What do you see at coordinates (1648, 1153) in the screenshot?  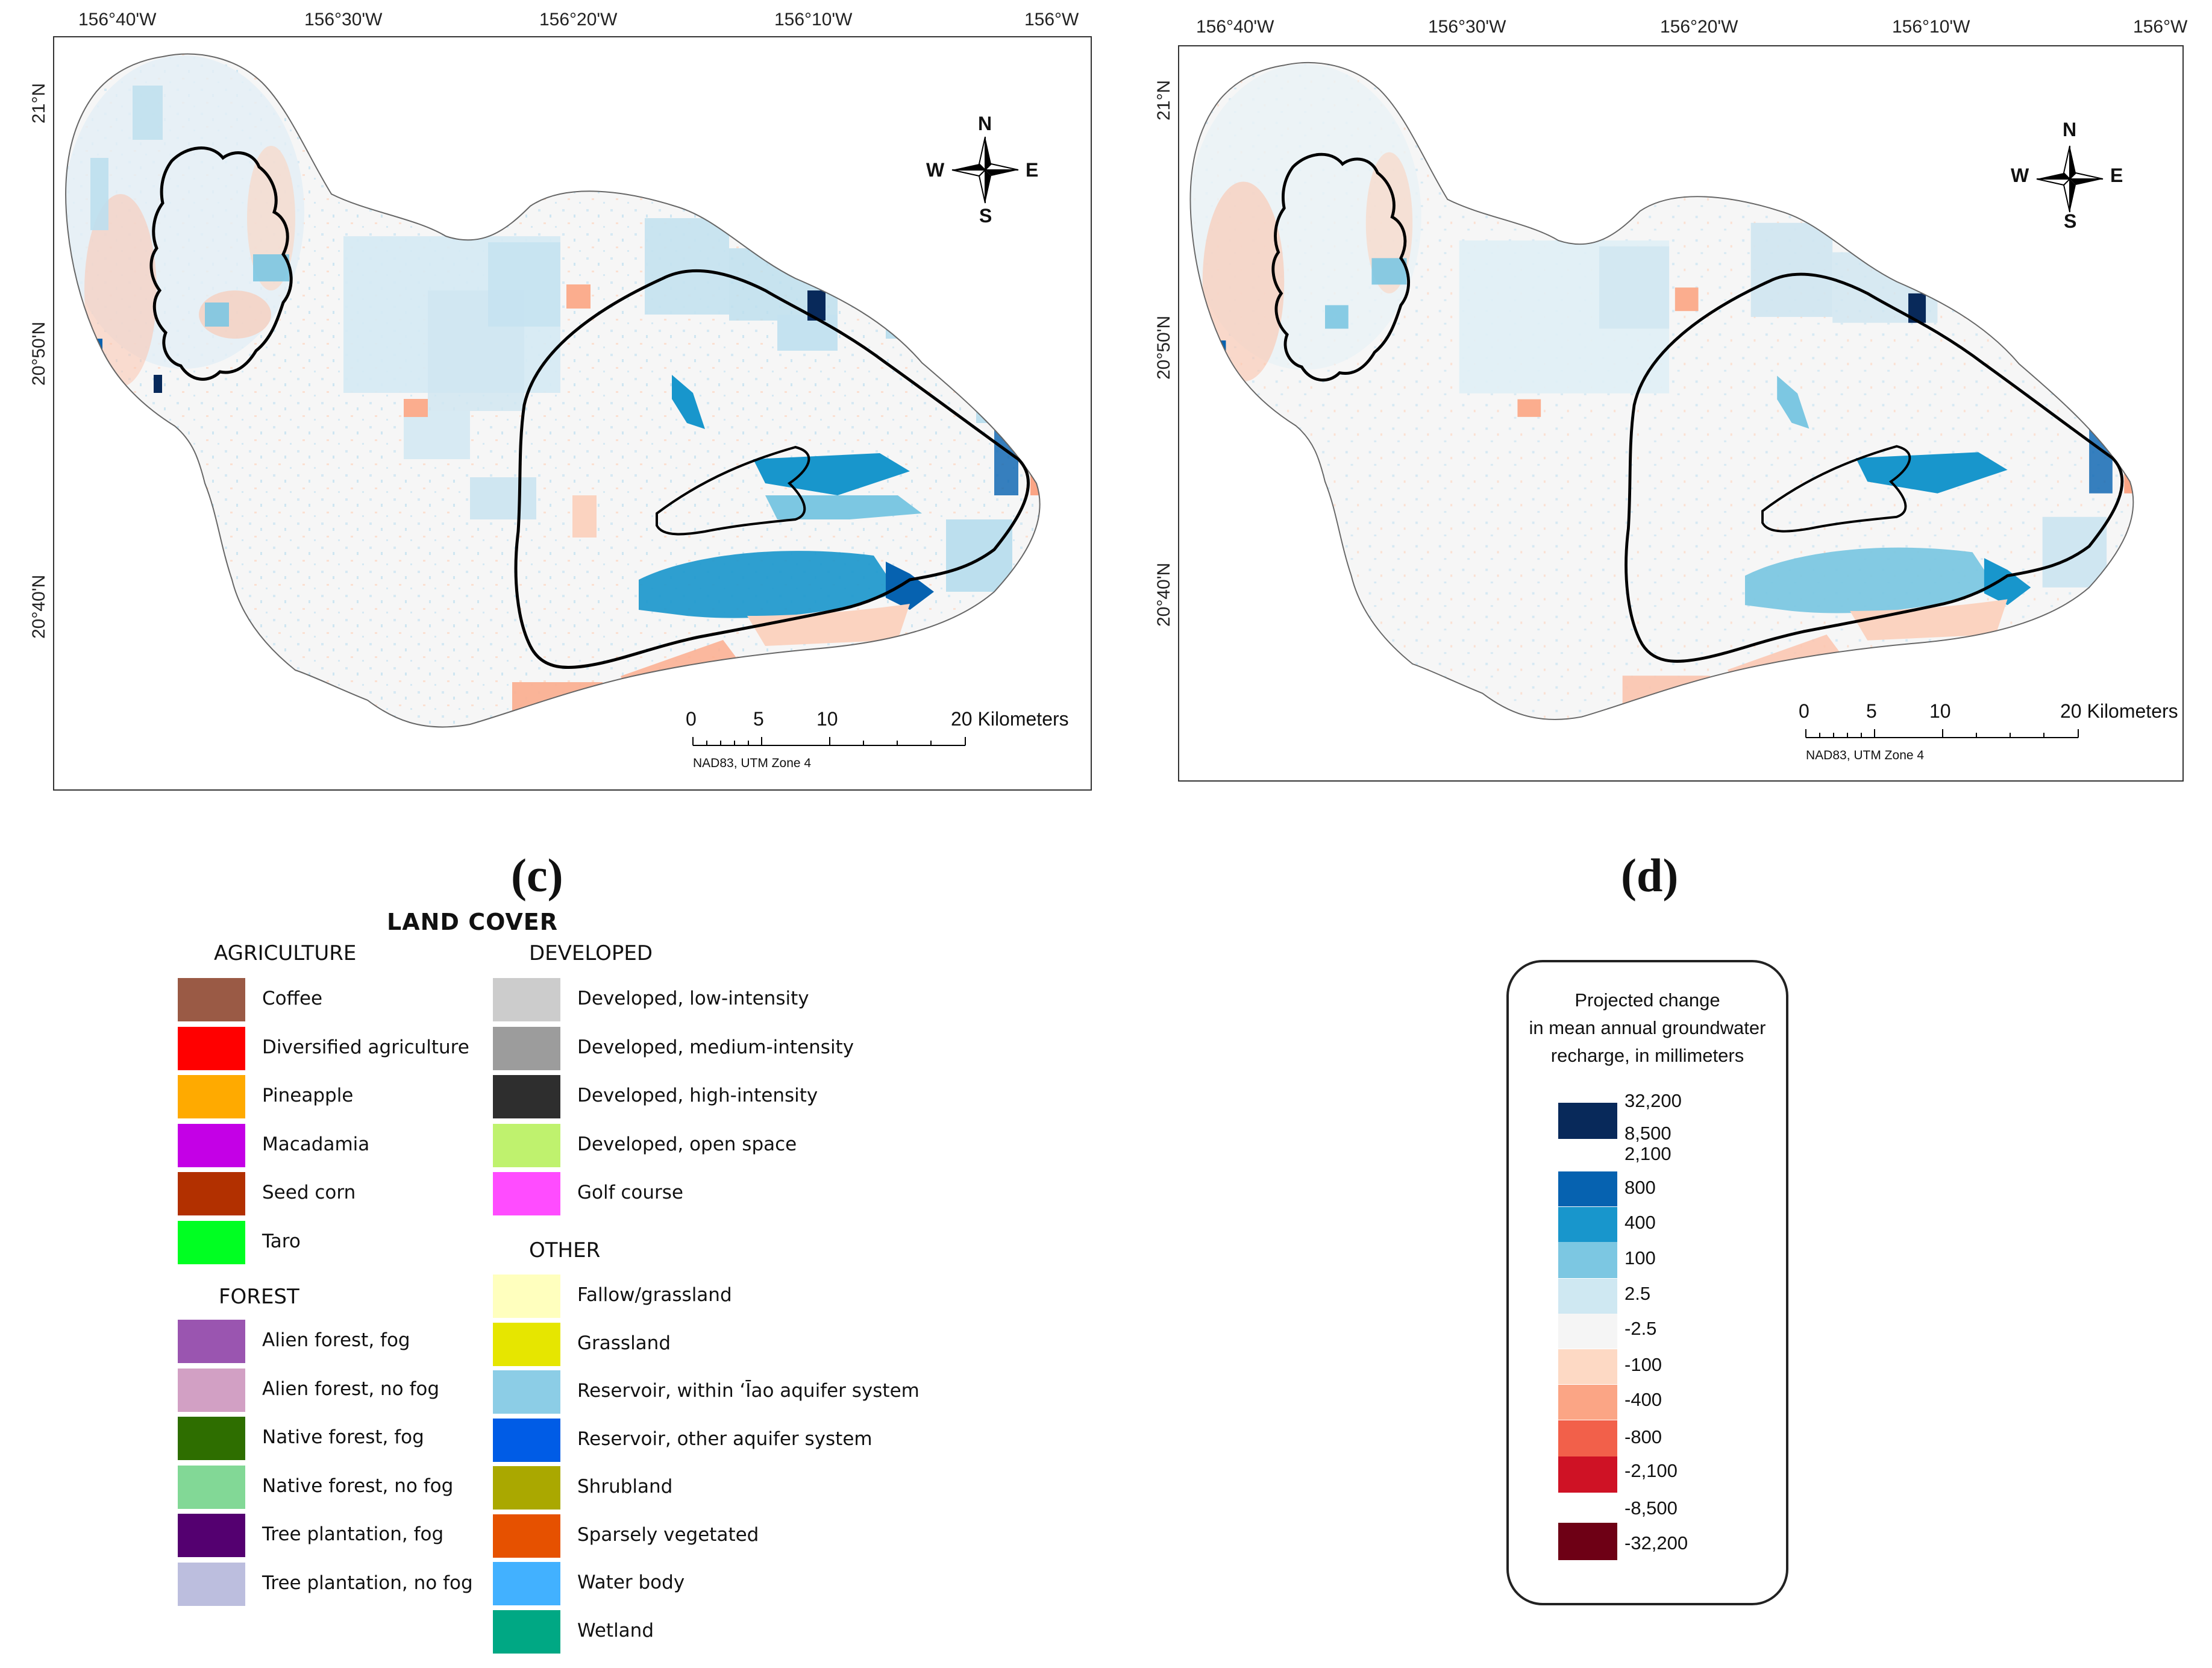 I see `recharge-class-label: 2,100` at bounding box center [1648, 1153].